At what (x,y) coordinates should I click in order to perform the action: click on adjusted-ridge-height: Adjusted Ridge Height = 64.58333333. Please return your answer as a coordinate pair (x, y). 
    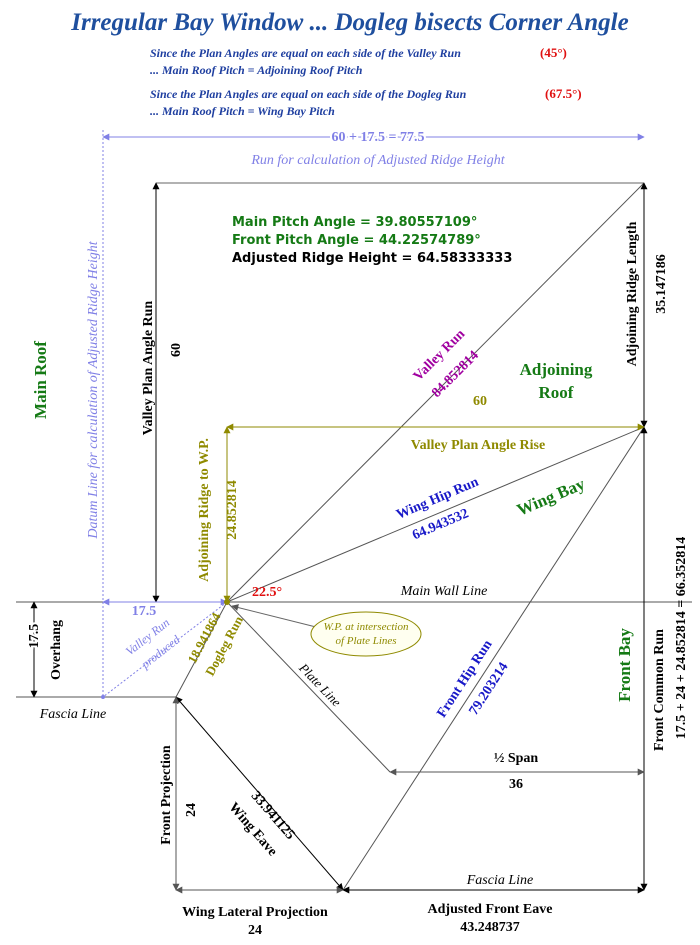
    Looking at the image, I should click on (372, 258).